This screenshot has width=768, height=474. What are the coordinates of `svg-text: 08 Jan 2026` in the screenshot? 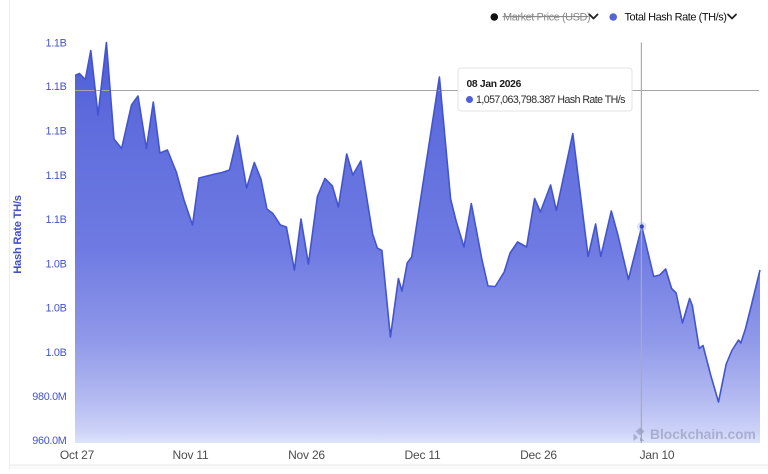 It's located at (494, 84).